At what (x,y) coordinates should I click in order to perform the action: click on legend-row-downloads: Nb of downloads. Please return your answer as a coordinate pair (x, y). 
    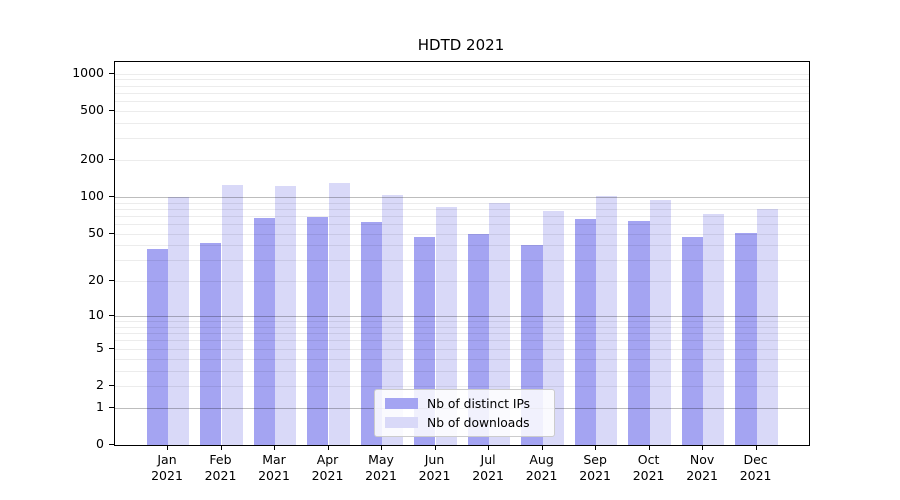
    Looking at the image, I should click on (465, 423).